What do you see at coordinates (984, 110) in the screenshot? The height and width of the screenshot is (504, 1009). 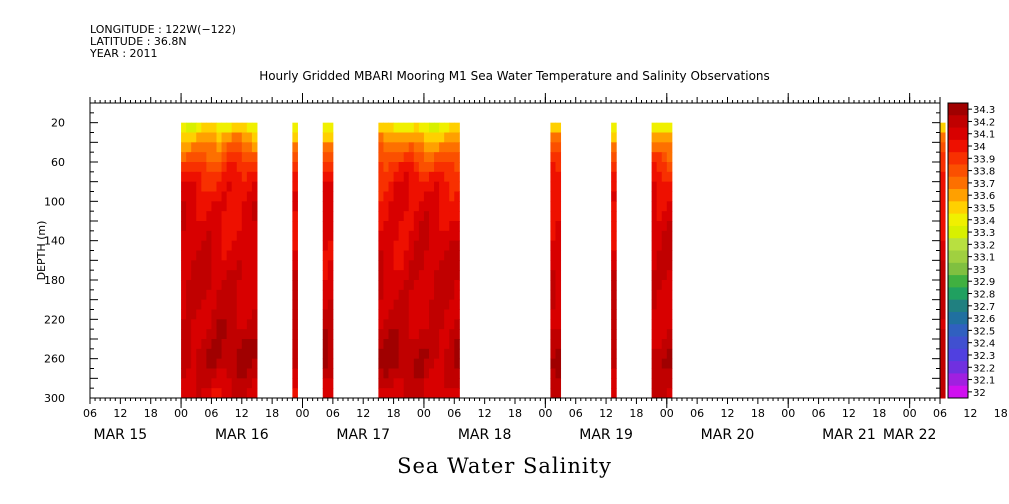 I see `colorbar-label: 34.3` at bounding box center [984, 110].